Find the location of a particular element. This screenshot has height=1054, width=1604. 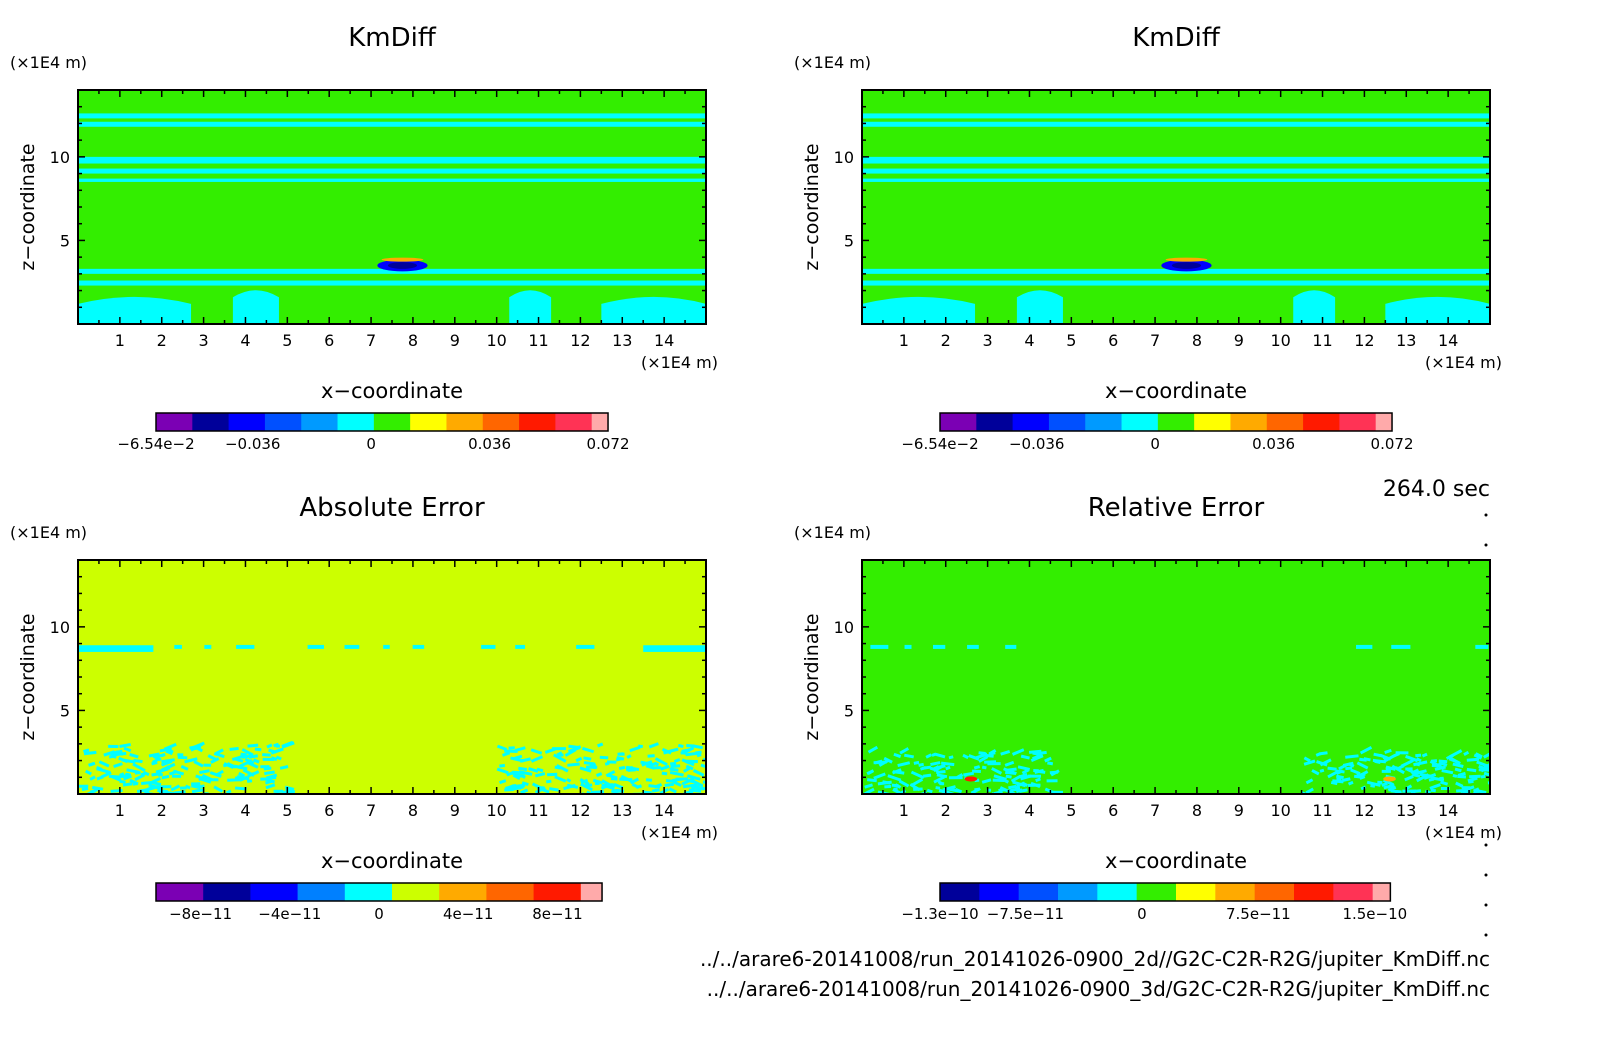

x-unit-label: (×1E4 m) is located at coordinates (1463, 832).